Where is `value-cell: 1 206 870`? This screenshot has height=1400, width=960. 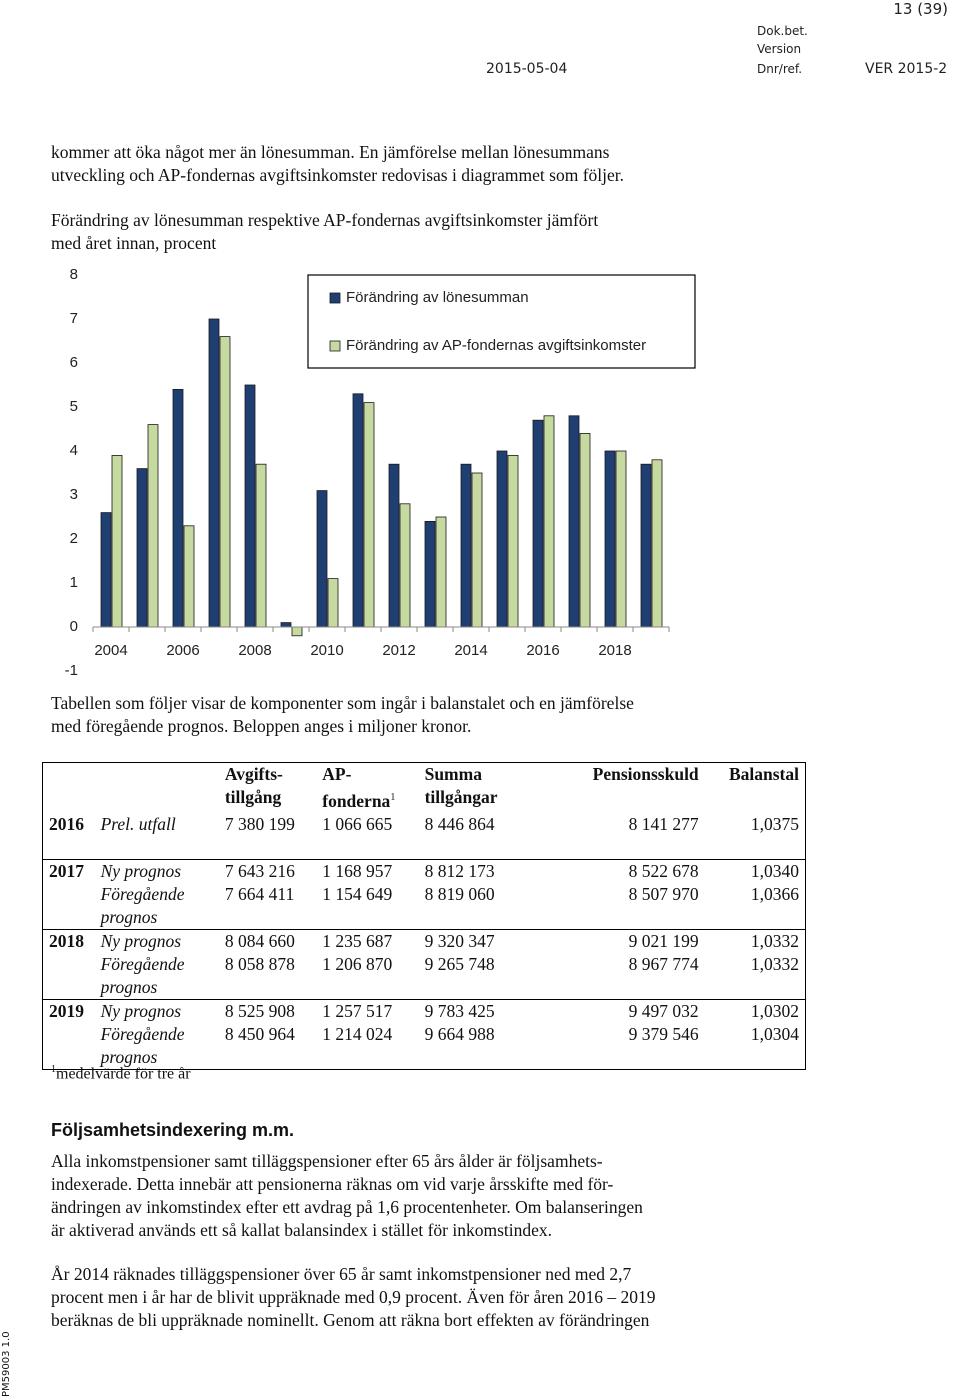
value-cell: 1 206 870 is located at coordinates (357, 963).